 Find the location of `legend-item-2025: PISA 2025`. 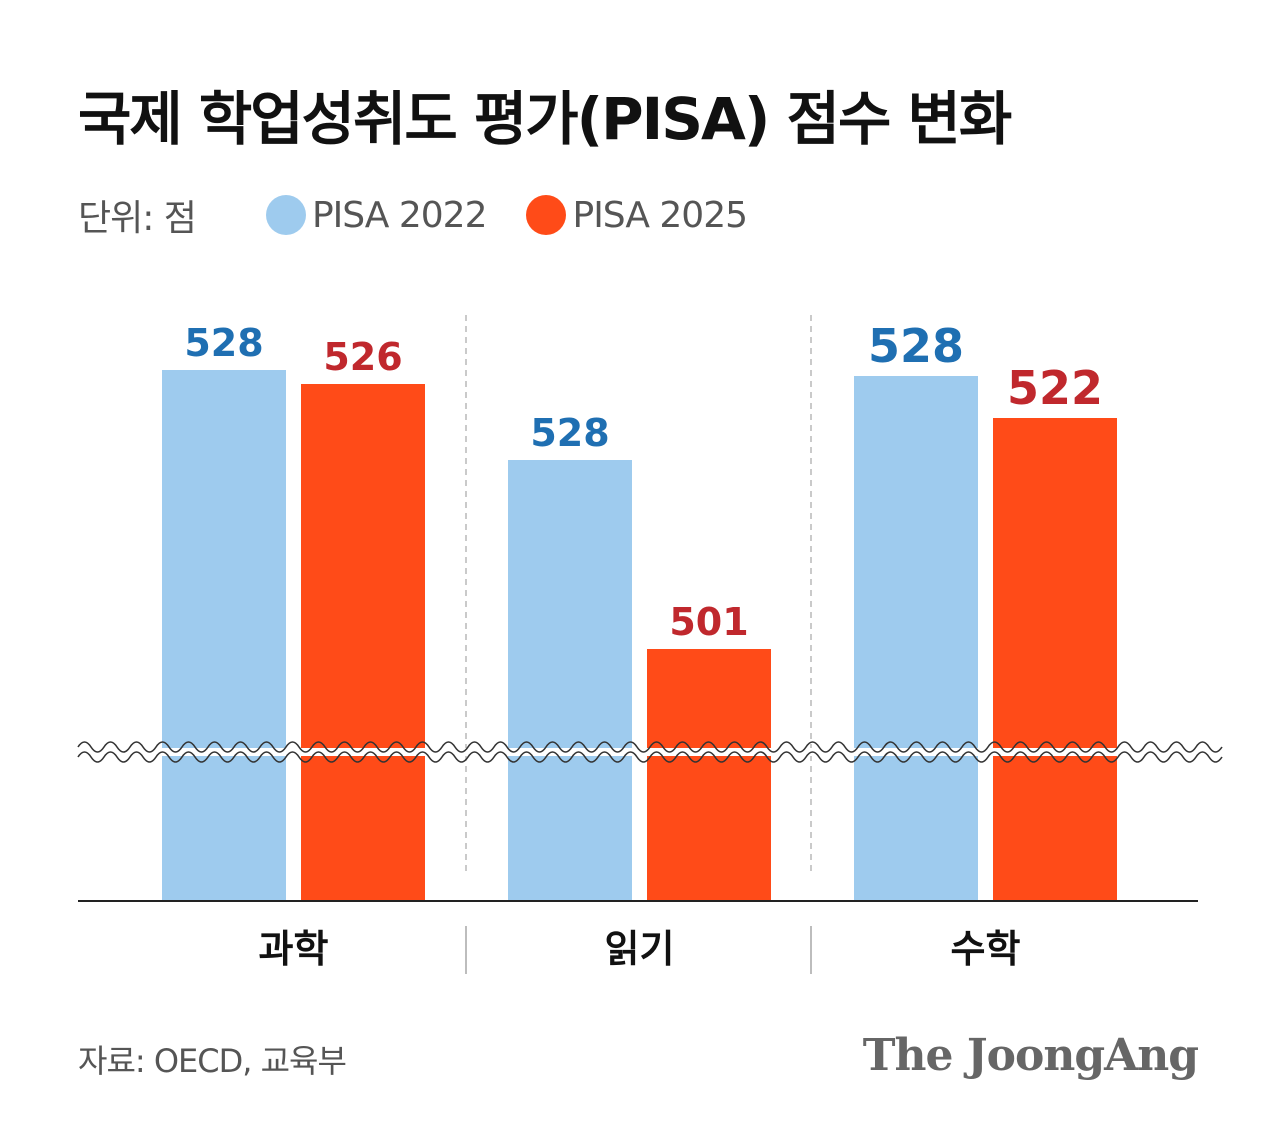

legend-item-2025: PISA 2025 is located at coordinates (637, 215).